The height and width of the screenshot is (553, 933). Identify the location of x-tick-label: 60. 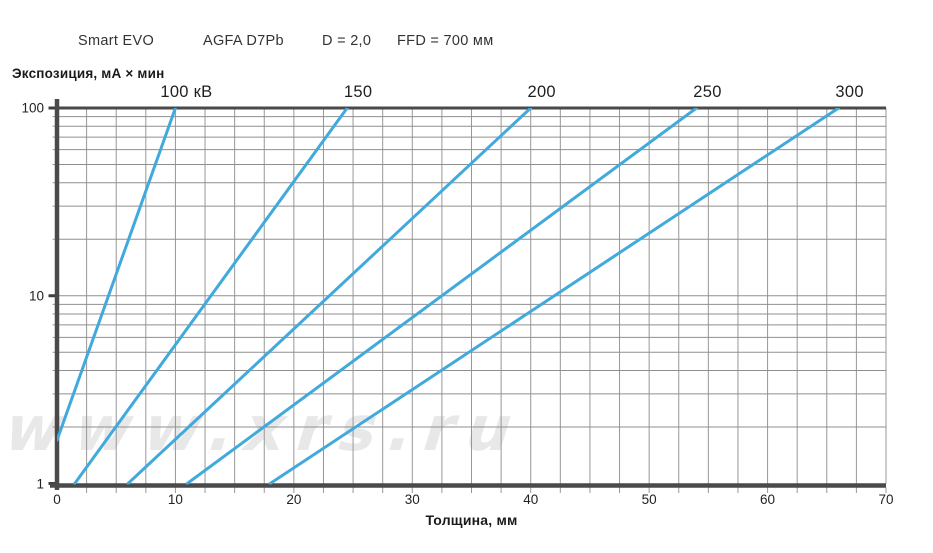
(768, 499).